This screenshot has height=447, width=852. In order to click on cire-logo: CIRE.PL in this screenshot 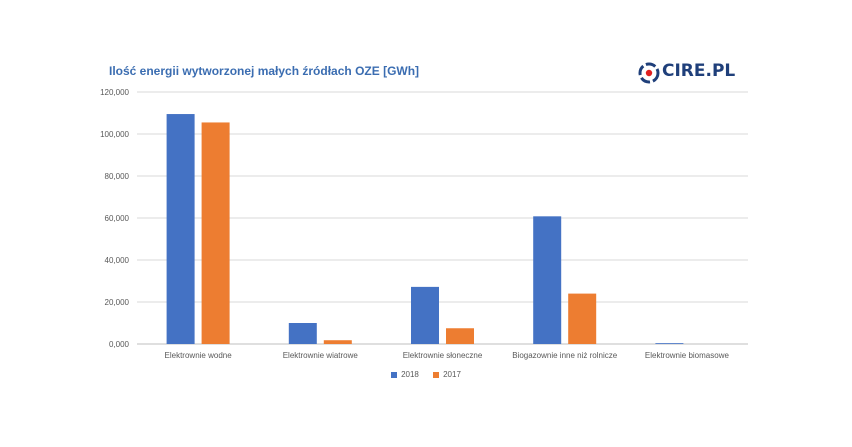, I will do `click(693, 72)`.